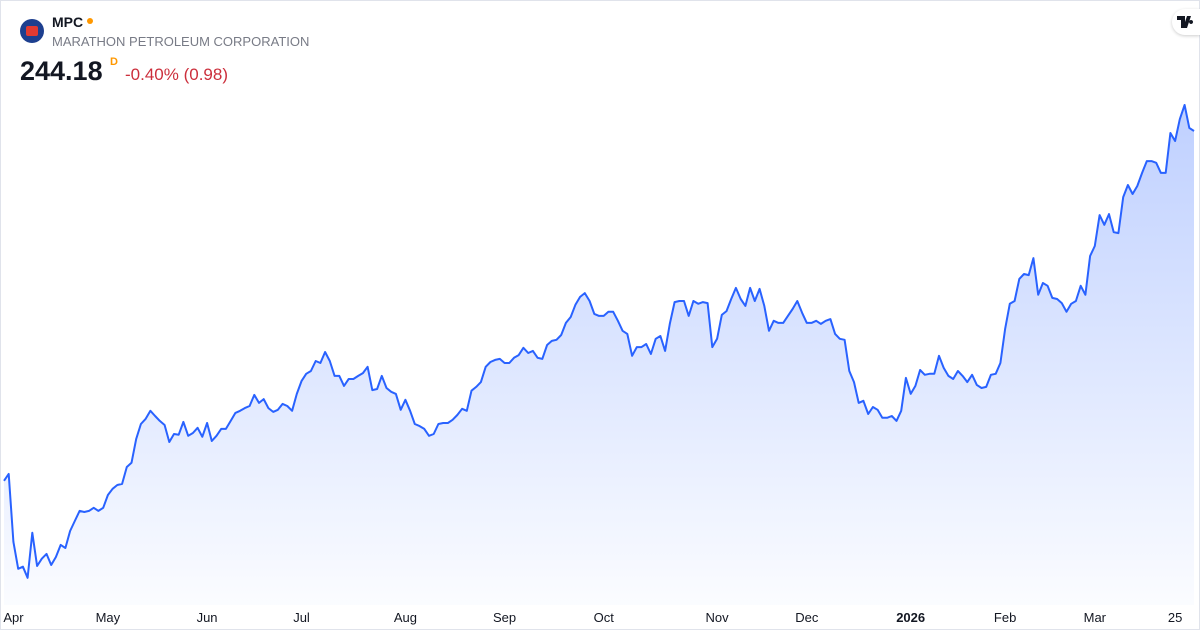 Image resolution: width=1200 pixels, height=630 pixels. What do you see at coordinates (176, 74) in the screenshot?
I see `price-change: -0.40% (0.98)` at bounding box center [176, 74].